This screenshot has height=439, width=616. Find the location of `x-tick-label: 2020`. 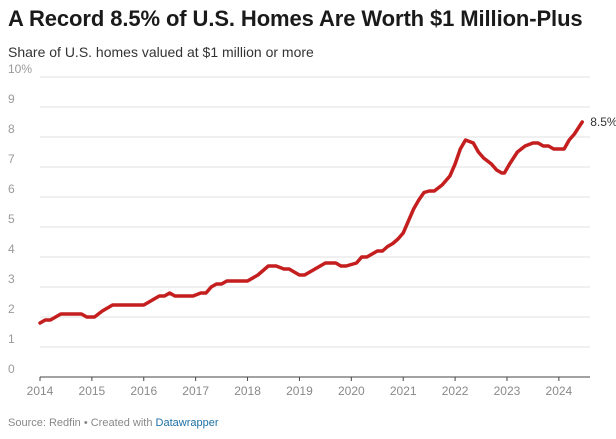

x-tick-label: 2020 is located at coordinates (351, 391).